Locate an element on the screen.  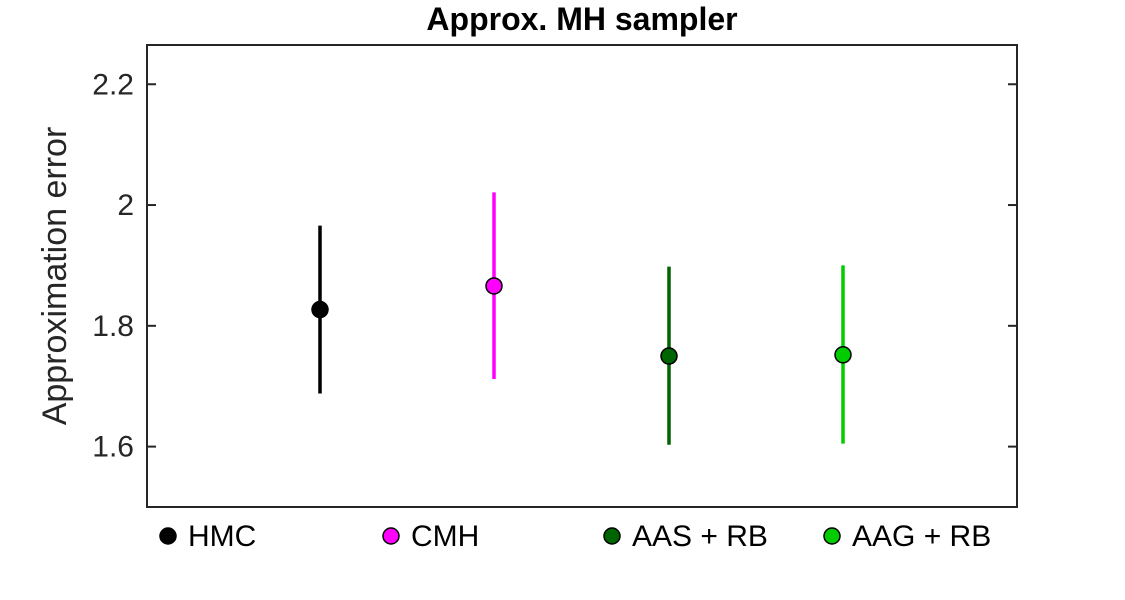
y-tick-label: 1.8 is located at coordinates (113, 326).